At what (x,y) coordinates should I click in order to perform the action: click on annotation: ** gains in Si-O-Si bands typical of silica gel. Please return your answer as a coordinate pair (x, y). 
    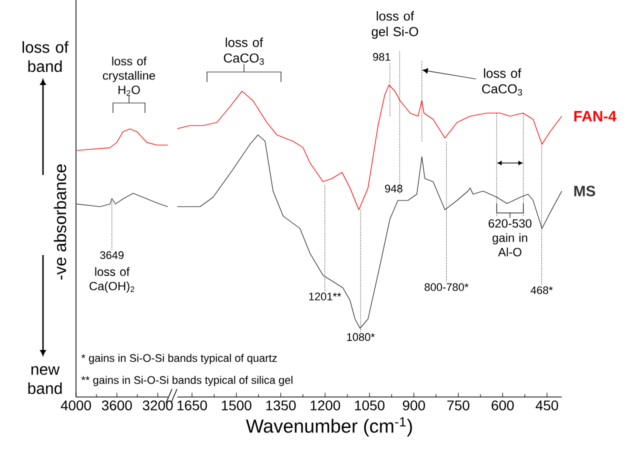
    Looking at the image, I should click on (186, 381).